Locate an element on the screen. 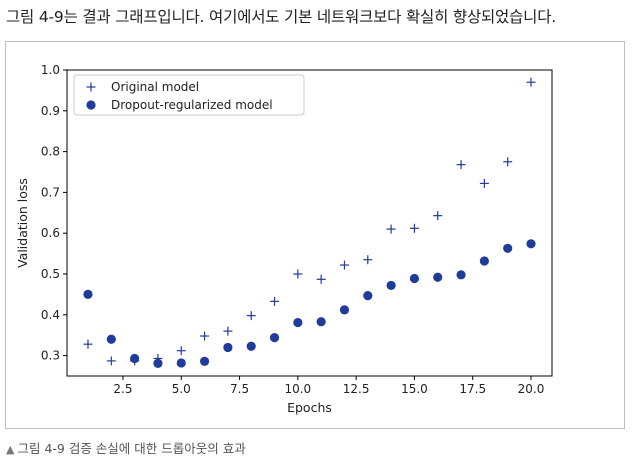  y-tick-label: 0.3 is located at coordinates (50, 356).